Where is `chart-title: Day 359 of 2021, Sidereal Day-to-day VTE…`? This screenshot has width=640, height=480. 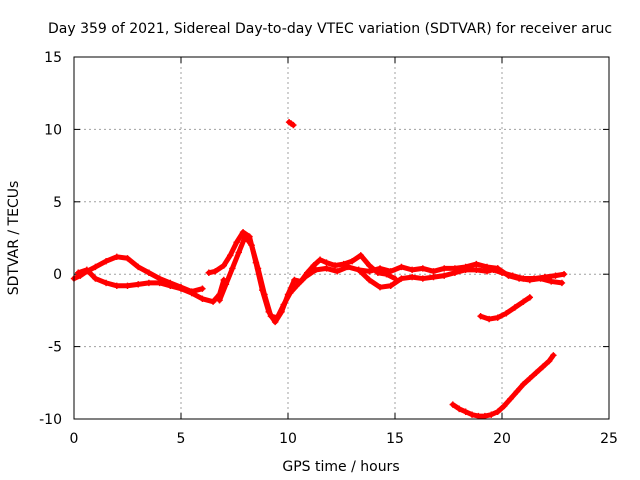
chart-title: Day 359 of 2021, Sidereal Day-to-day VTE… is located at coordinates (330, 29).